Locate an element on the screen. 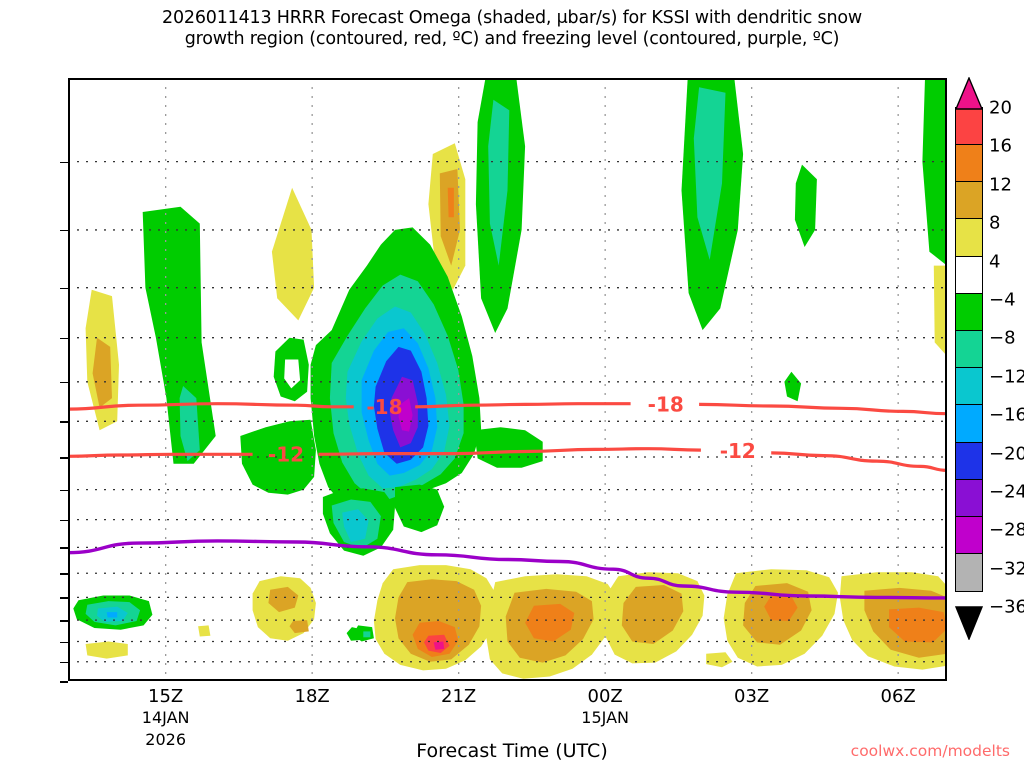  x-axis-tick-label: 00Z is located at coordinates (605, 696).